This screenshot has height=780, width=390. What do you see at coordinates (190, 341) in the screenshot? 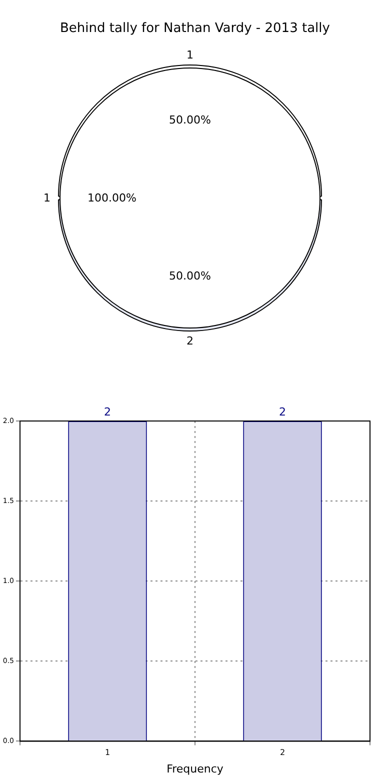
I see `slice-label: 2` at bounding box center [190, 341].